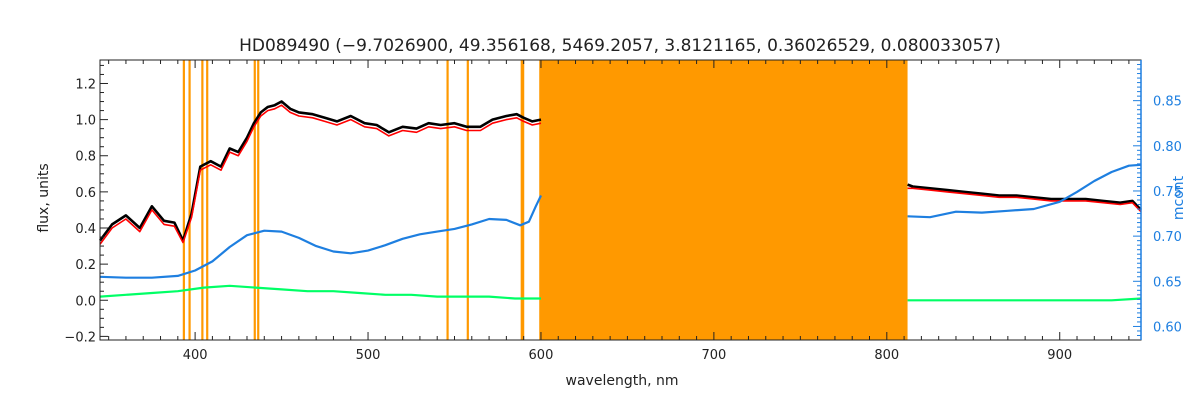 This screenshot has height=400, width=1200. Describe the element at coordinates (541, 355) in the screenshot. I see `x-tick-label-600: 600` at that location.